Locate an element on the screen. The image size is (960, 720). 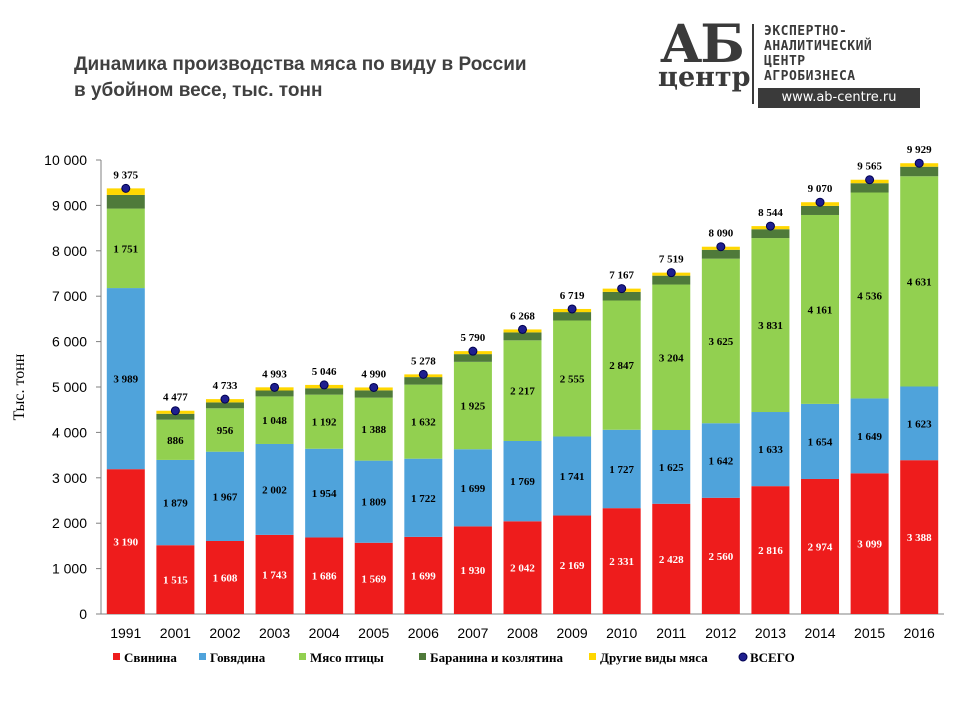
total-label: 4 477 is located at coordinates (175, 398).